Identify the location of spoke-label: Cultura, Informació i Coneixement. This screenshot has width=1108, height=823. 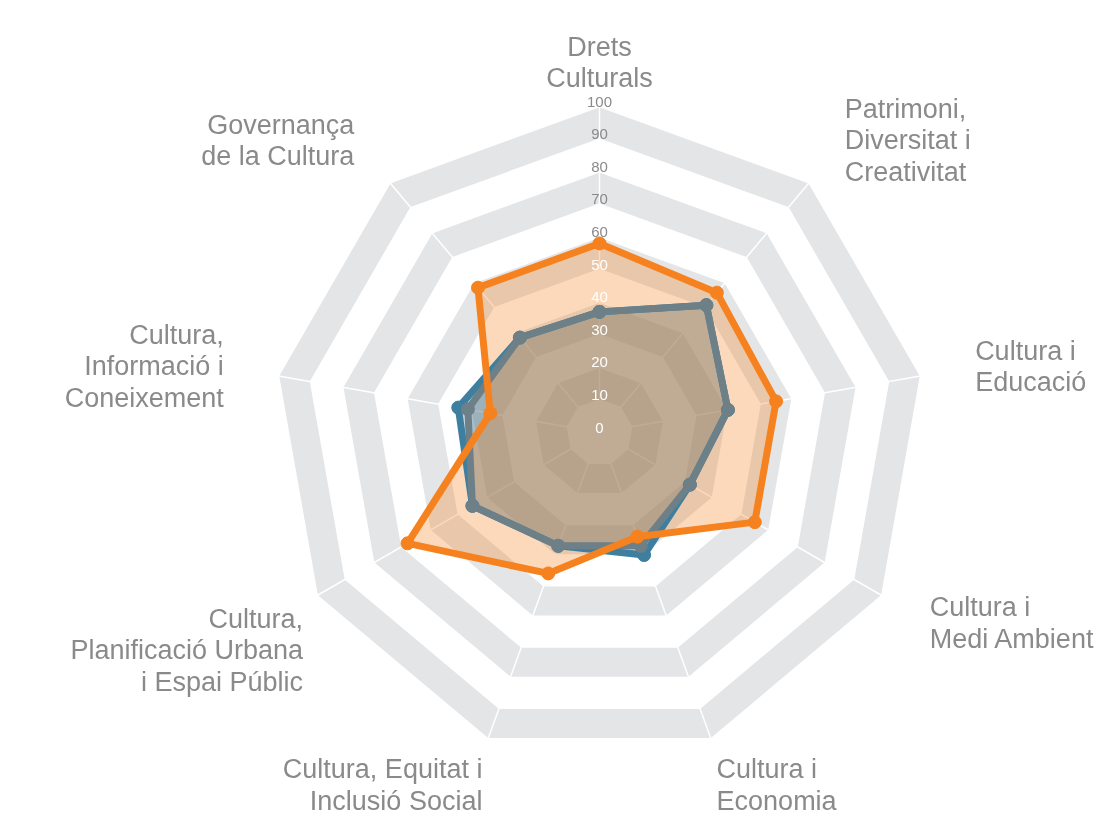
(144, 366).